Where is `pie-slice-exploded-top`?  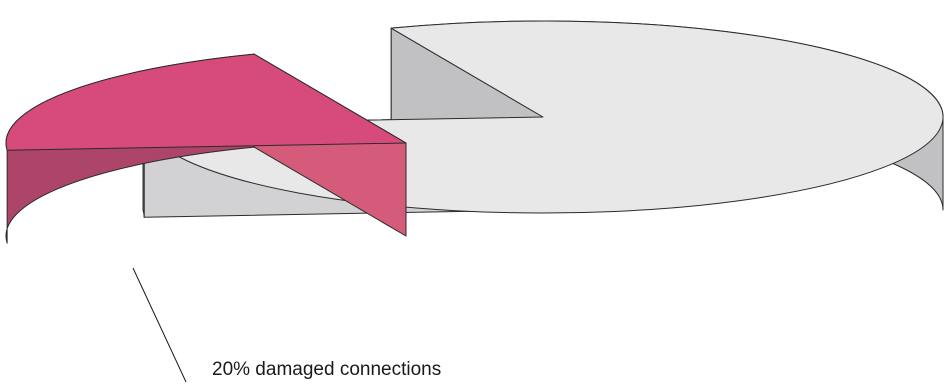
pie-slice-exploded-top is located at coordinates (206, 102).